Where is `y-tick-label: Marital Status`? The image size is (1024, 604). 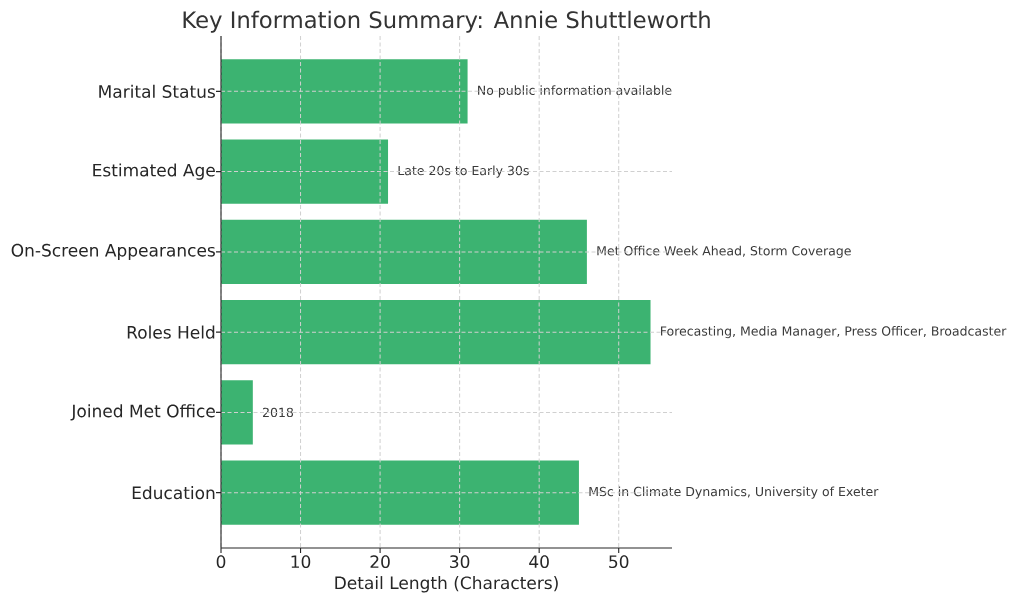 y-tick-label: Marital Status is located at coordinates (157, 91).